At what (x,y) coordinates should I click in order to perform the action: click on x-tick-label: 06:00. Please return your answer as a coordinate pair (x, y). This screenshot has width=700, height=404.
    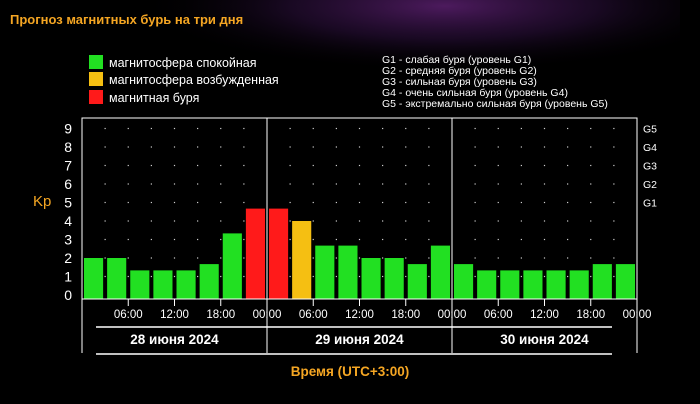
    Looking at the image, I should click on (313, 315).